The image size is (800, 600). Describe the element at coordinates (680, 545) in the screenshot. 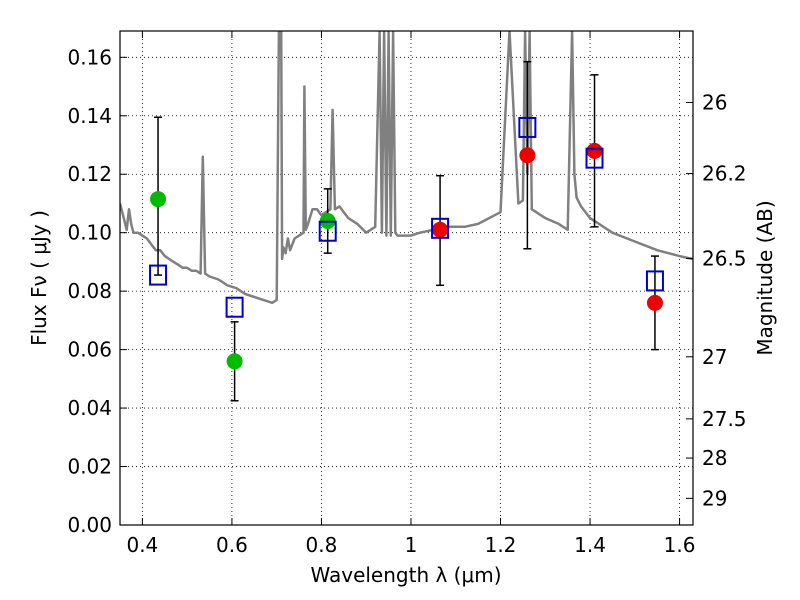

I see `x-tick-label: 1.6` at that location.